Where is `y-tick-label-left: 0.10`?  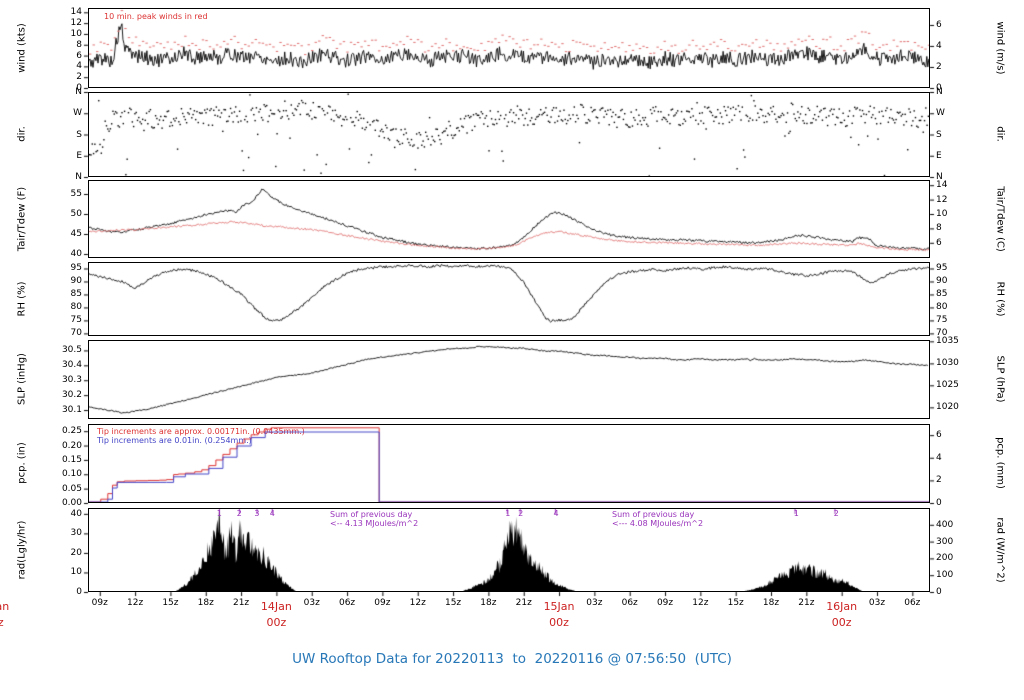 y-tick-label-left: 0.10 is located at coordinates (71, 474).